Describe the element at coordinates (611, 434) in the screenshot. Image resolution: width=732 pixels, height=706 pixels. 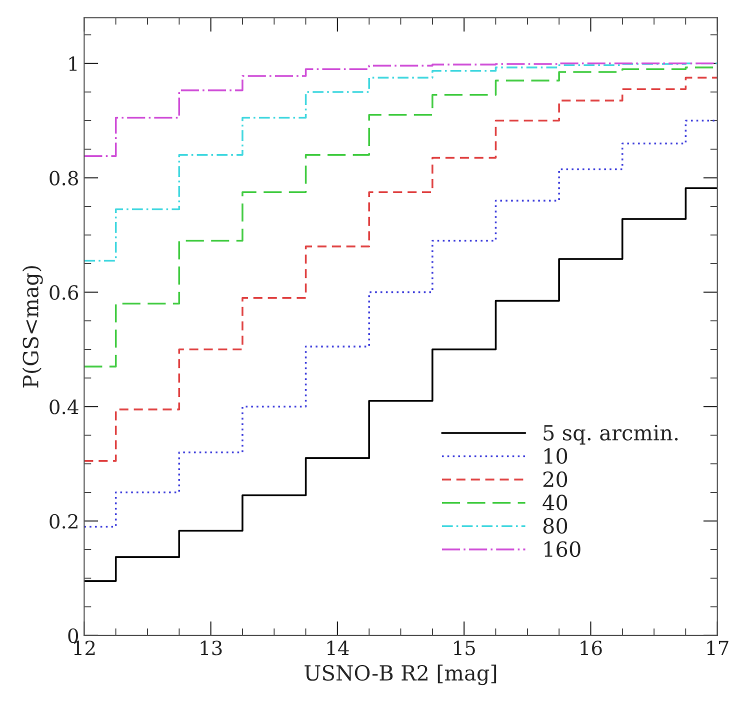
I see `legend-label: 5 sq. arcmin.` at that location.